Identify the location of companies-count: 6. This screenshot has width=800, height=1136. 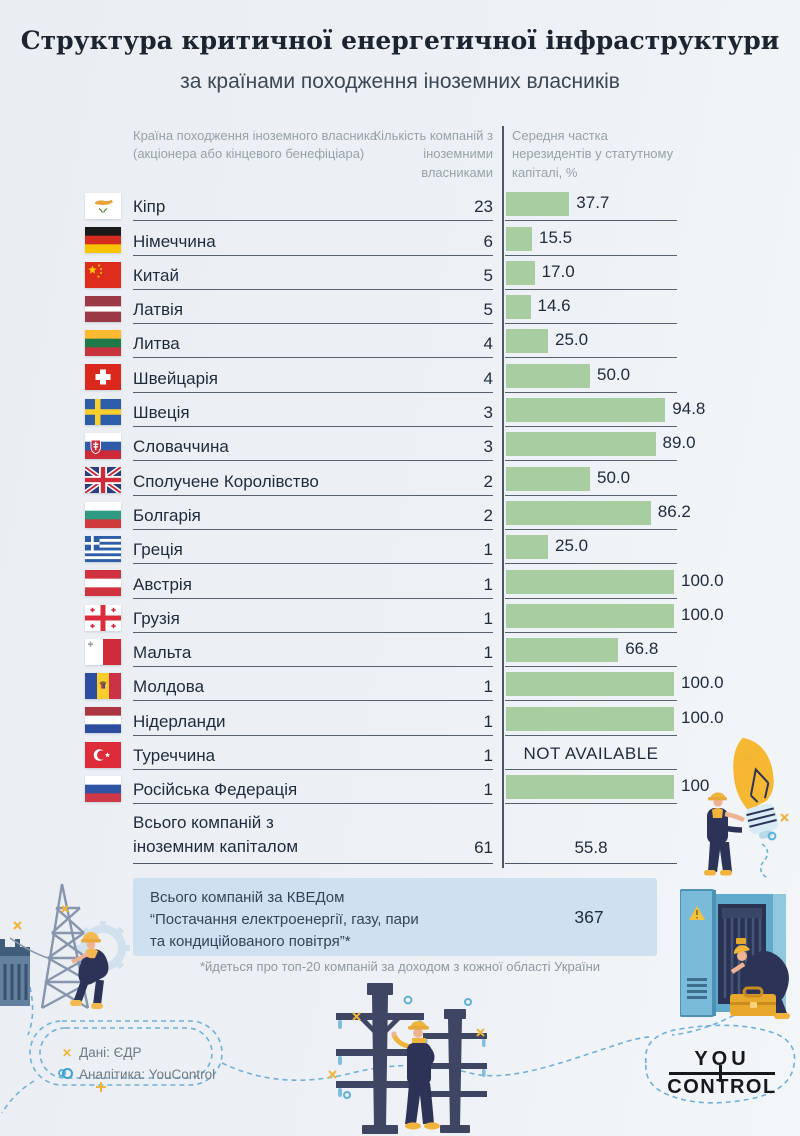
(488, 241).